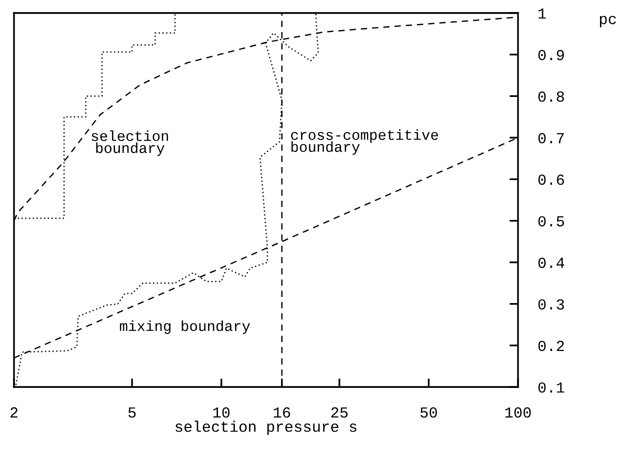  What do you see at coordinates (551, 304) in the screenshot?
I see `y-tick-label: 0.3` at bounding box center [551, 304].